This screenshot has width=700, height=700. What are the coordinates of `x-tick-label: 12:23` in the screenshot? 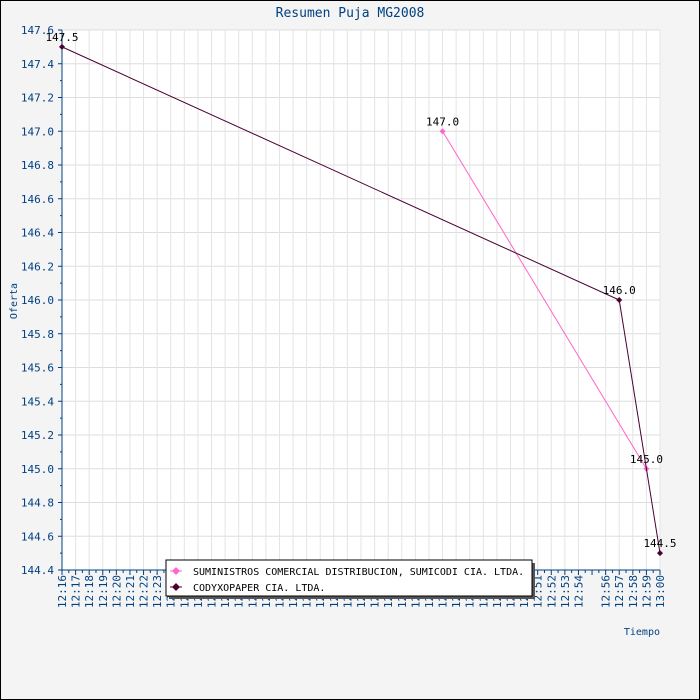 It's located at (157, 591).